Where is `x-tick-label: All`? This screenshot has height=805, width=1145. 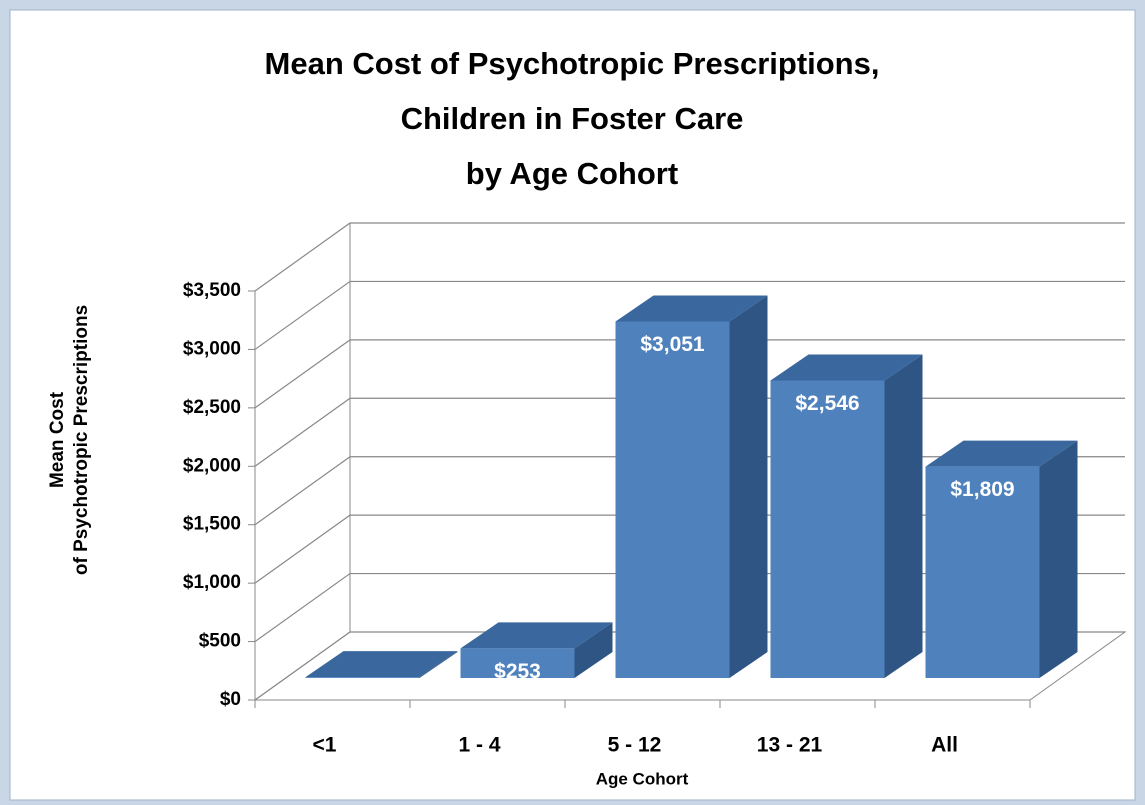
x-tick-label: All is located at coordinates (944, 745).